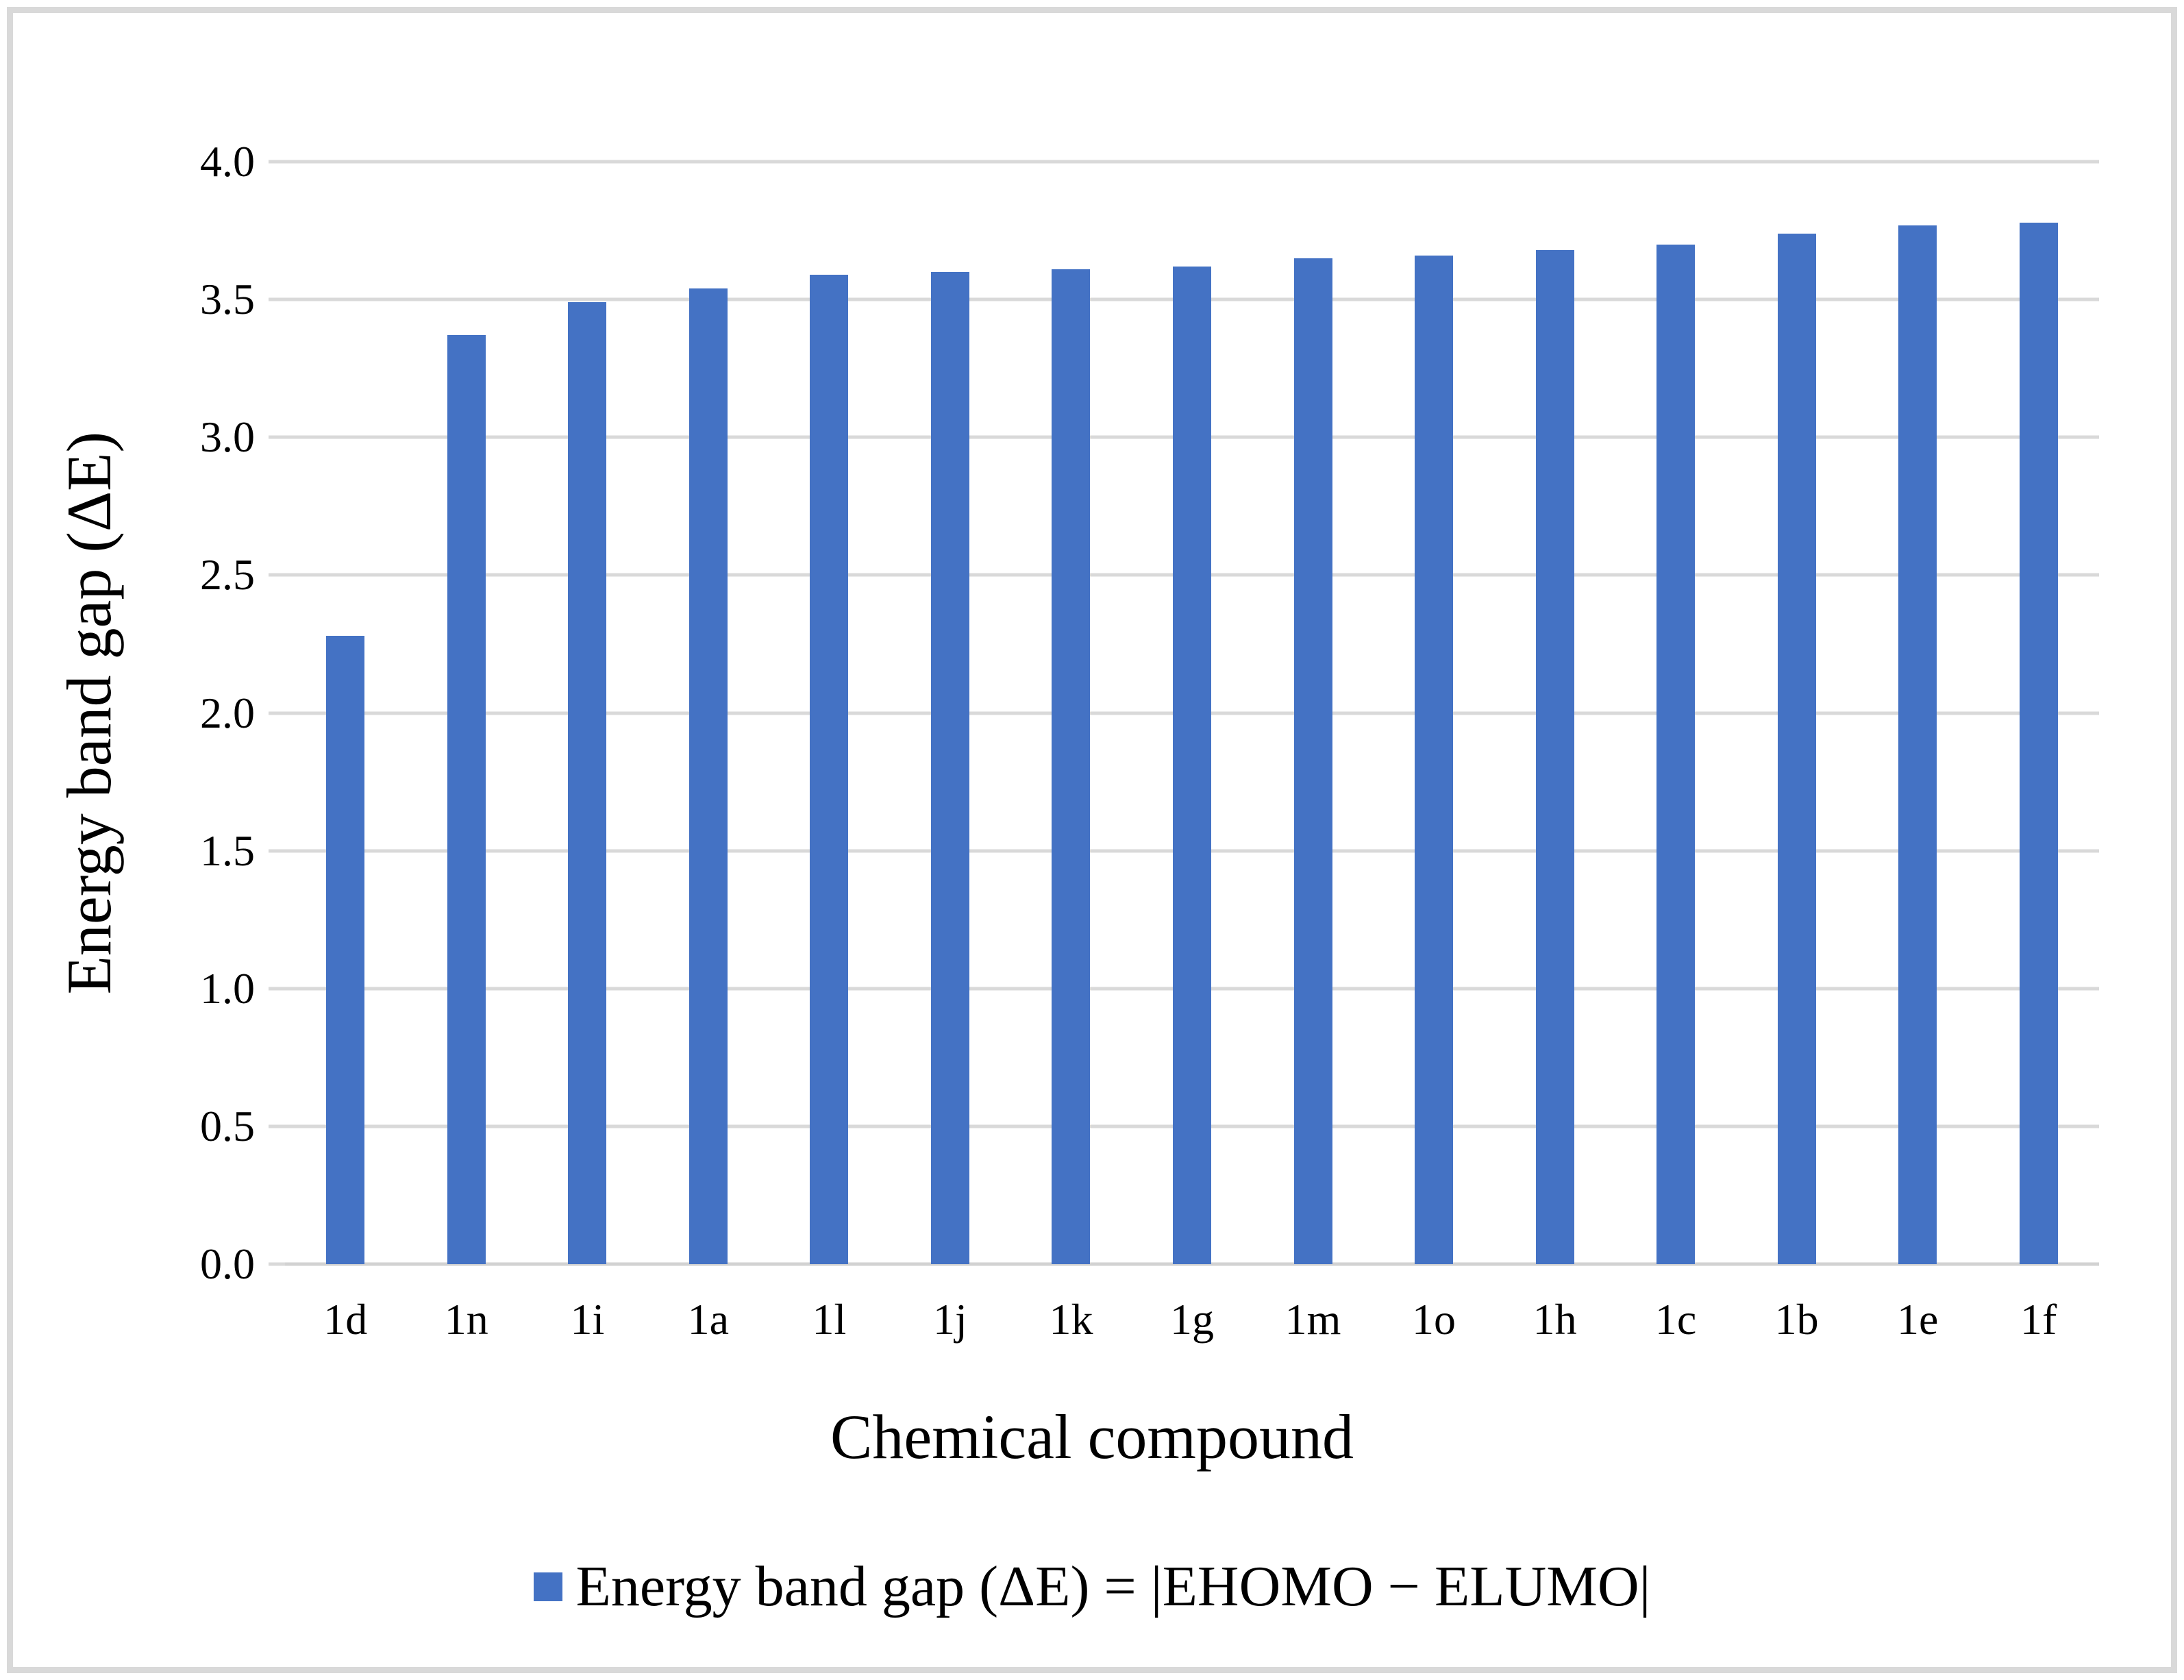  What do you see at coordinates (1796, 1319) in the screenshot?
I see `x-tick-label: 1b` at bounding box center [1796, 1319].